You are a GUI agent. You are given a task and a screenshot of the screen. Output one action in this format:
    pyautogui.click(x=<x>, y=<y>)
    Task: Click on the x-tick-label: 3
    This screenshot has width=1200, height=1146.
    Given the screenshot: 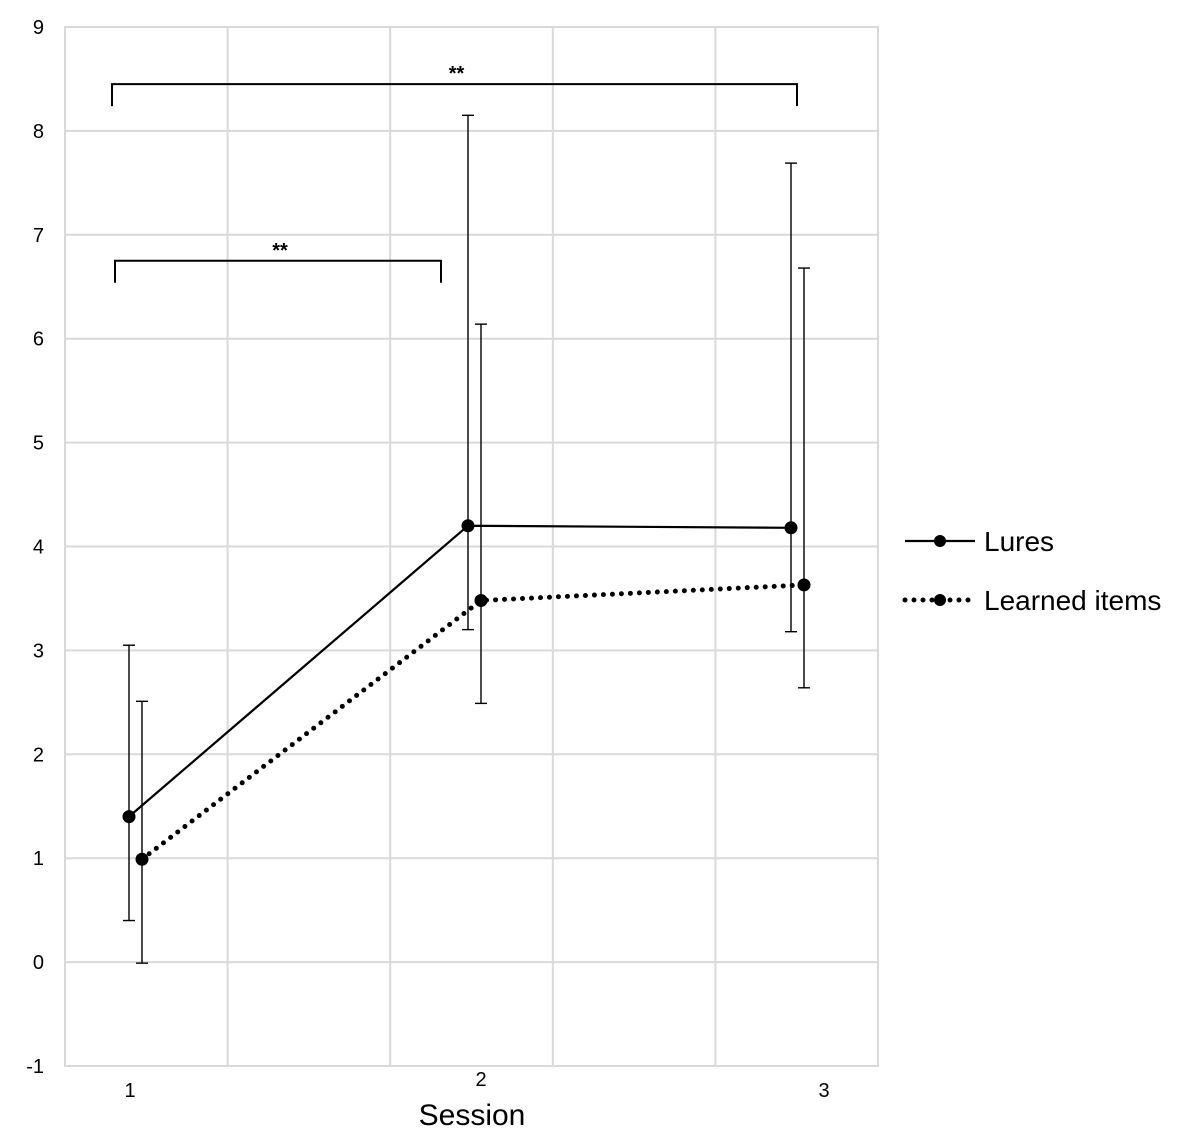 What is the action you would take?
    pyautogui.click(x=823, y=1091)
    